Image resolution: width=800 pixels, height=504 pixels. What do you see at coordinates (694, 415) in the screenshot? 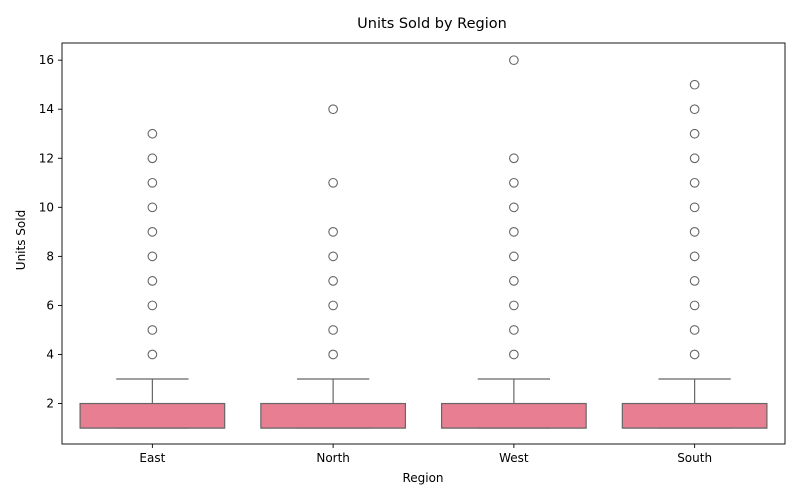
I see `box-south` at bounding box center [694, 415].